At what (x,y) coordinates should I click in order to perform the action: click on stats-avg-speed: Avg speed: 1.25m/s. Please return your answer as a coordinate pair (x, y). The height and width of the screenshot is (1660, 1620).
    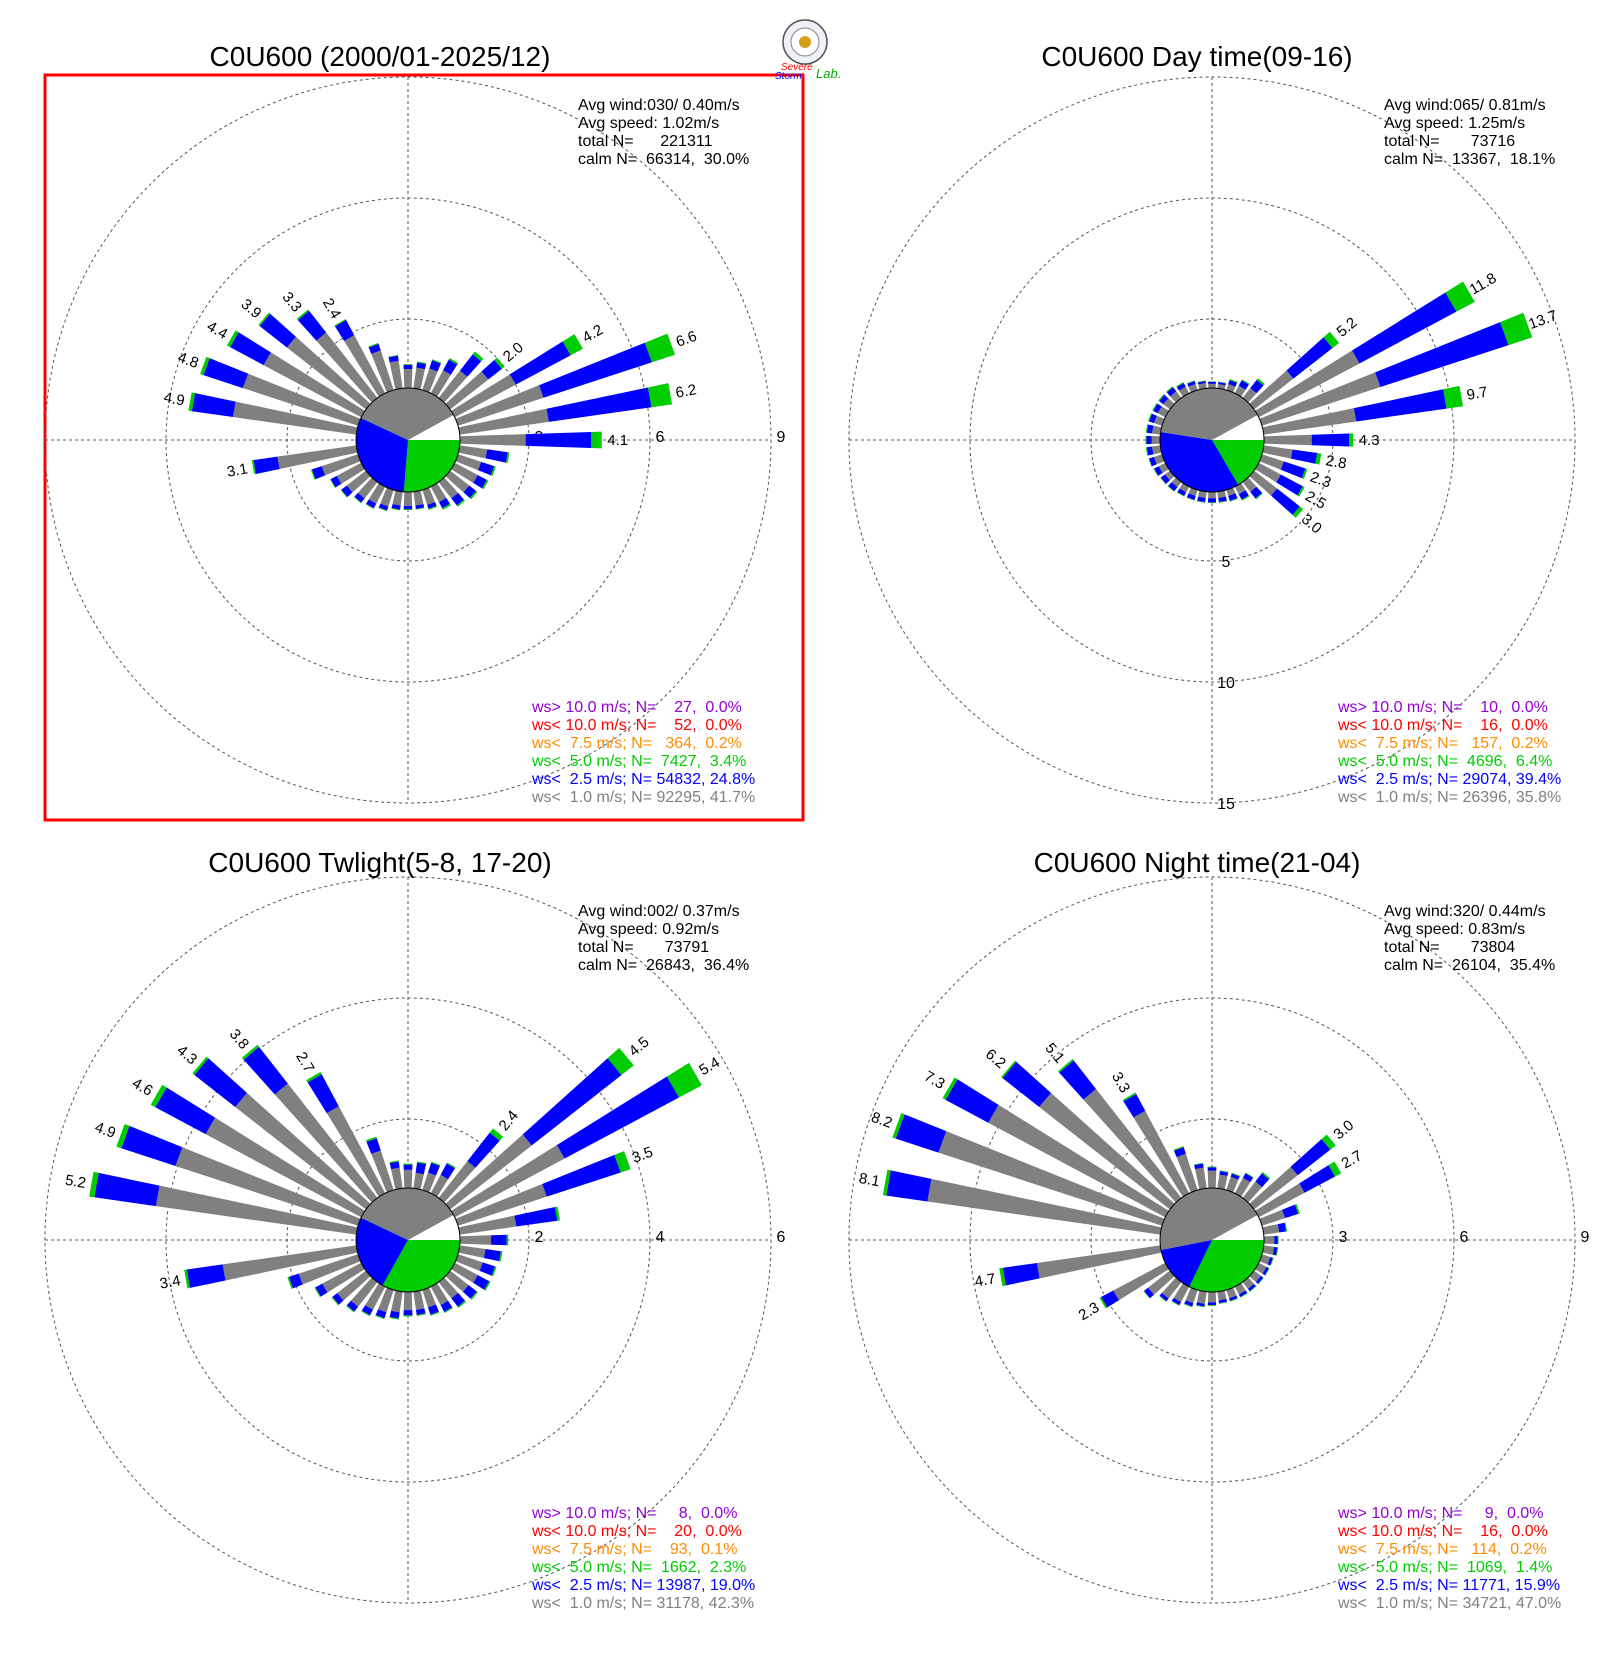
    Looking at the image, I should click on (1454, 123).